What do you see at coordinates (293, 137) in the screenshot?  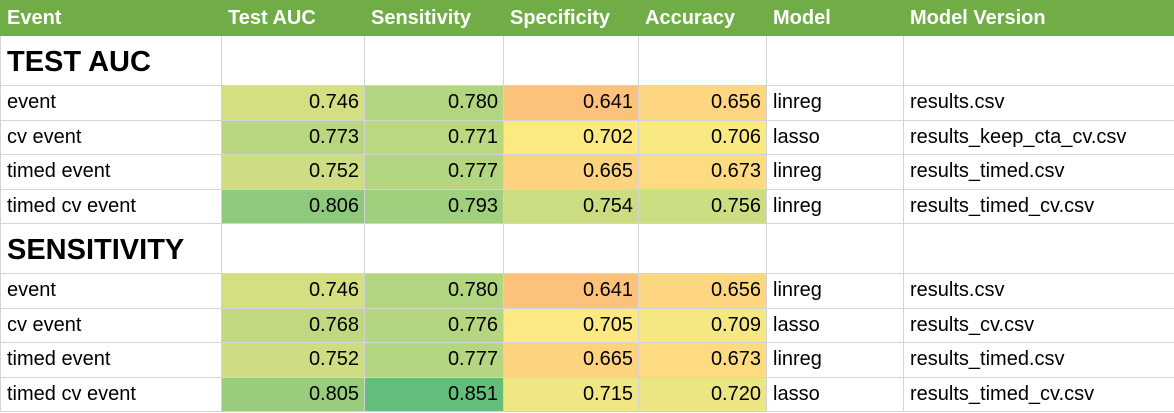 I see `auc-cell: 0.773` at bounding box center [293, 137].